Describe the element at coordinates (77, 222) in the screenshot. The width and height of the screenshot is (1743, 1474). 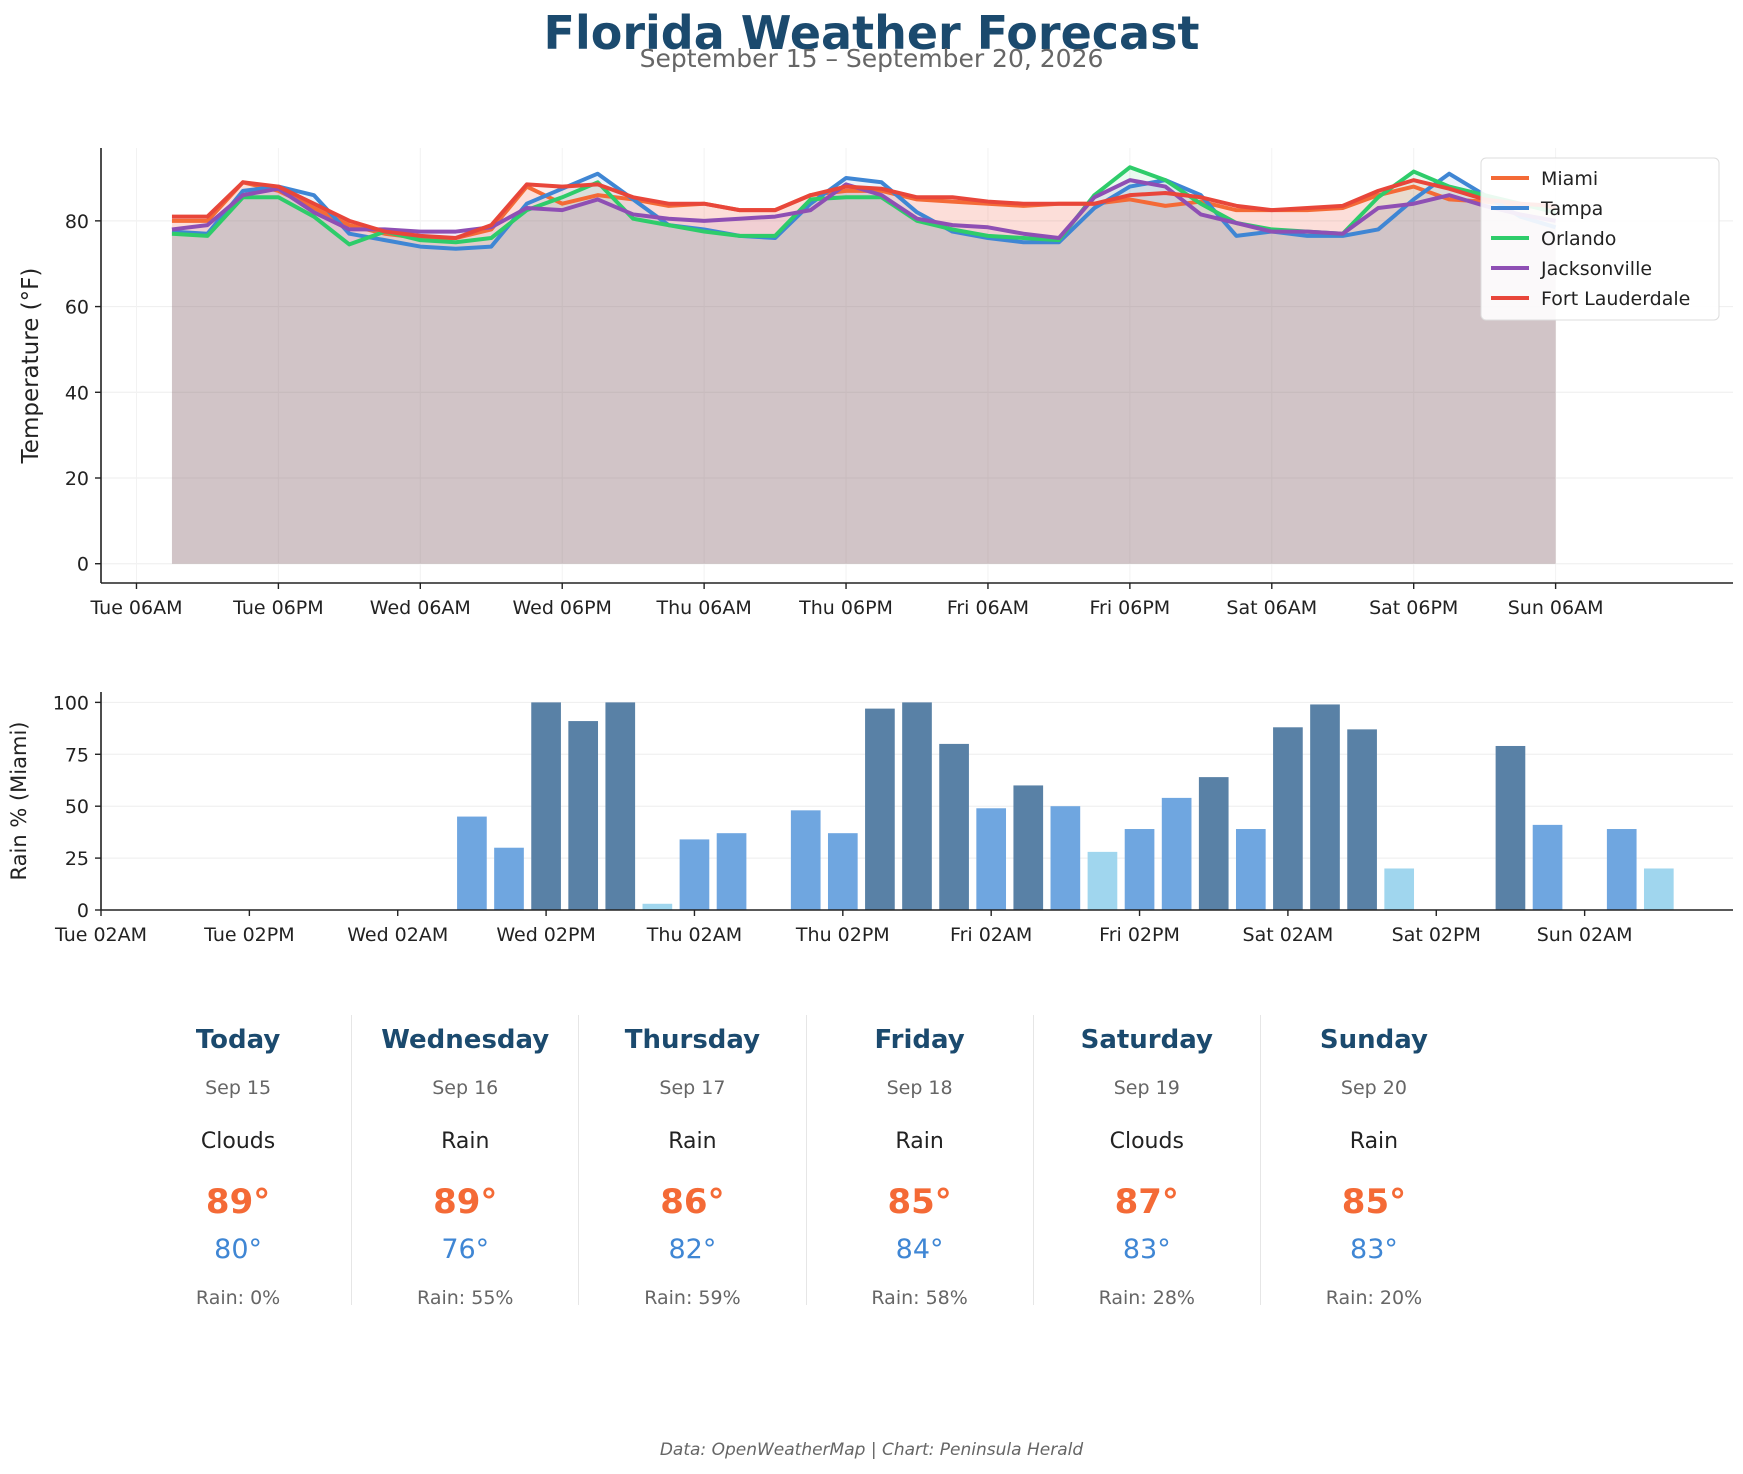
I see `temp-y-tick-label: 80` at that location.